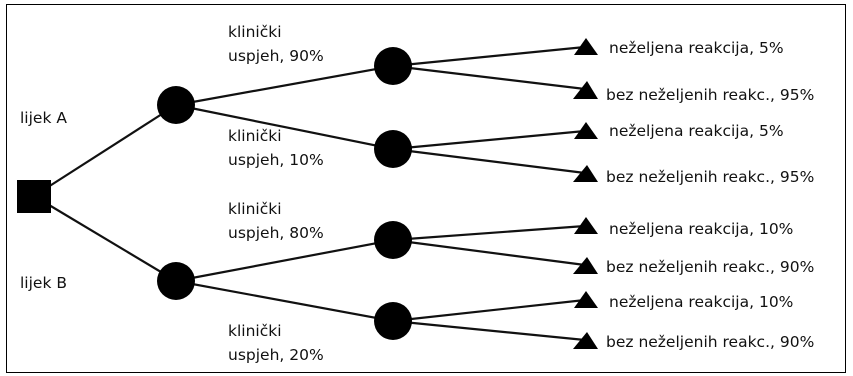  What do you see at coordinates (276, 221) in the screenshot?
I see `branch-label-b1: klinički uspjeh, 80%` at bounding box center [276, 221].